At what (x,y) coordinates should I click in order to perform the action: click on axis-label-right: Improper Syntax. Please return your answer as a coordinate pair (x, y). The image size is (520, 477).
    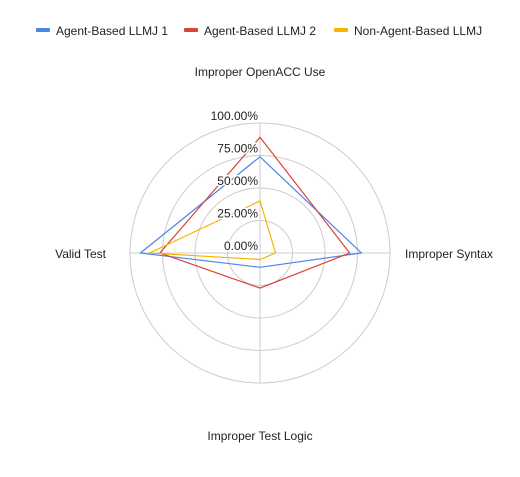
    Looking at the image, I should click on (449, 254).